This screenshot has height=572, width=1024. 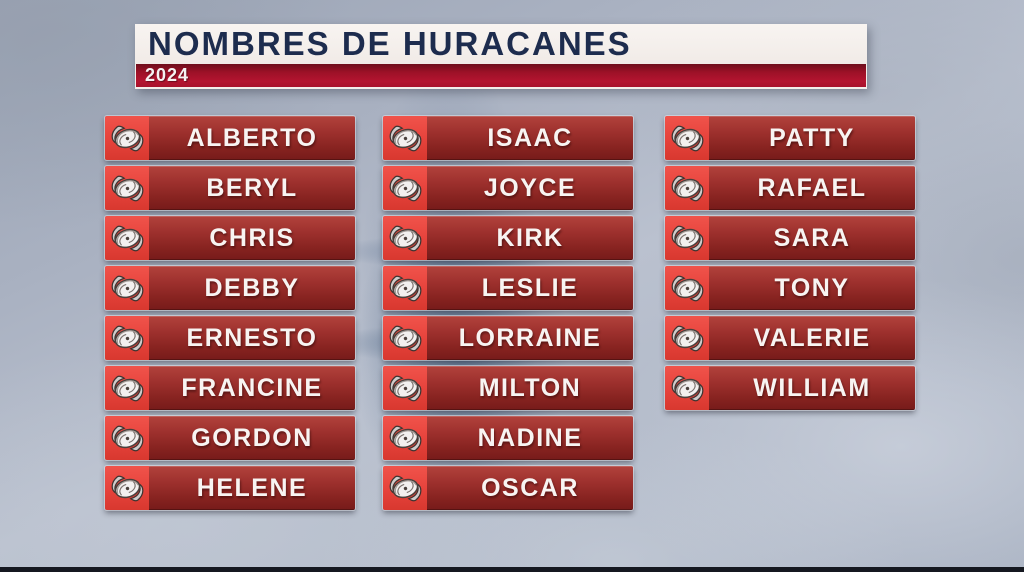 I want to click on name-bar: FRANCINE, so click(x=252, y=388).